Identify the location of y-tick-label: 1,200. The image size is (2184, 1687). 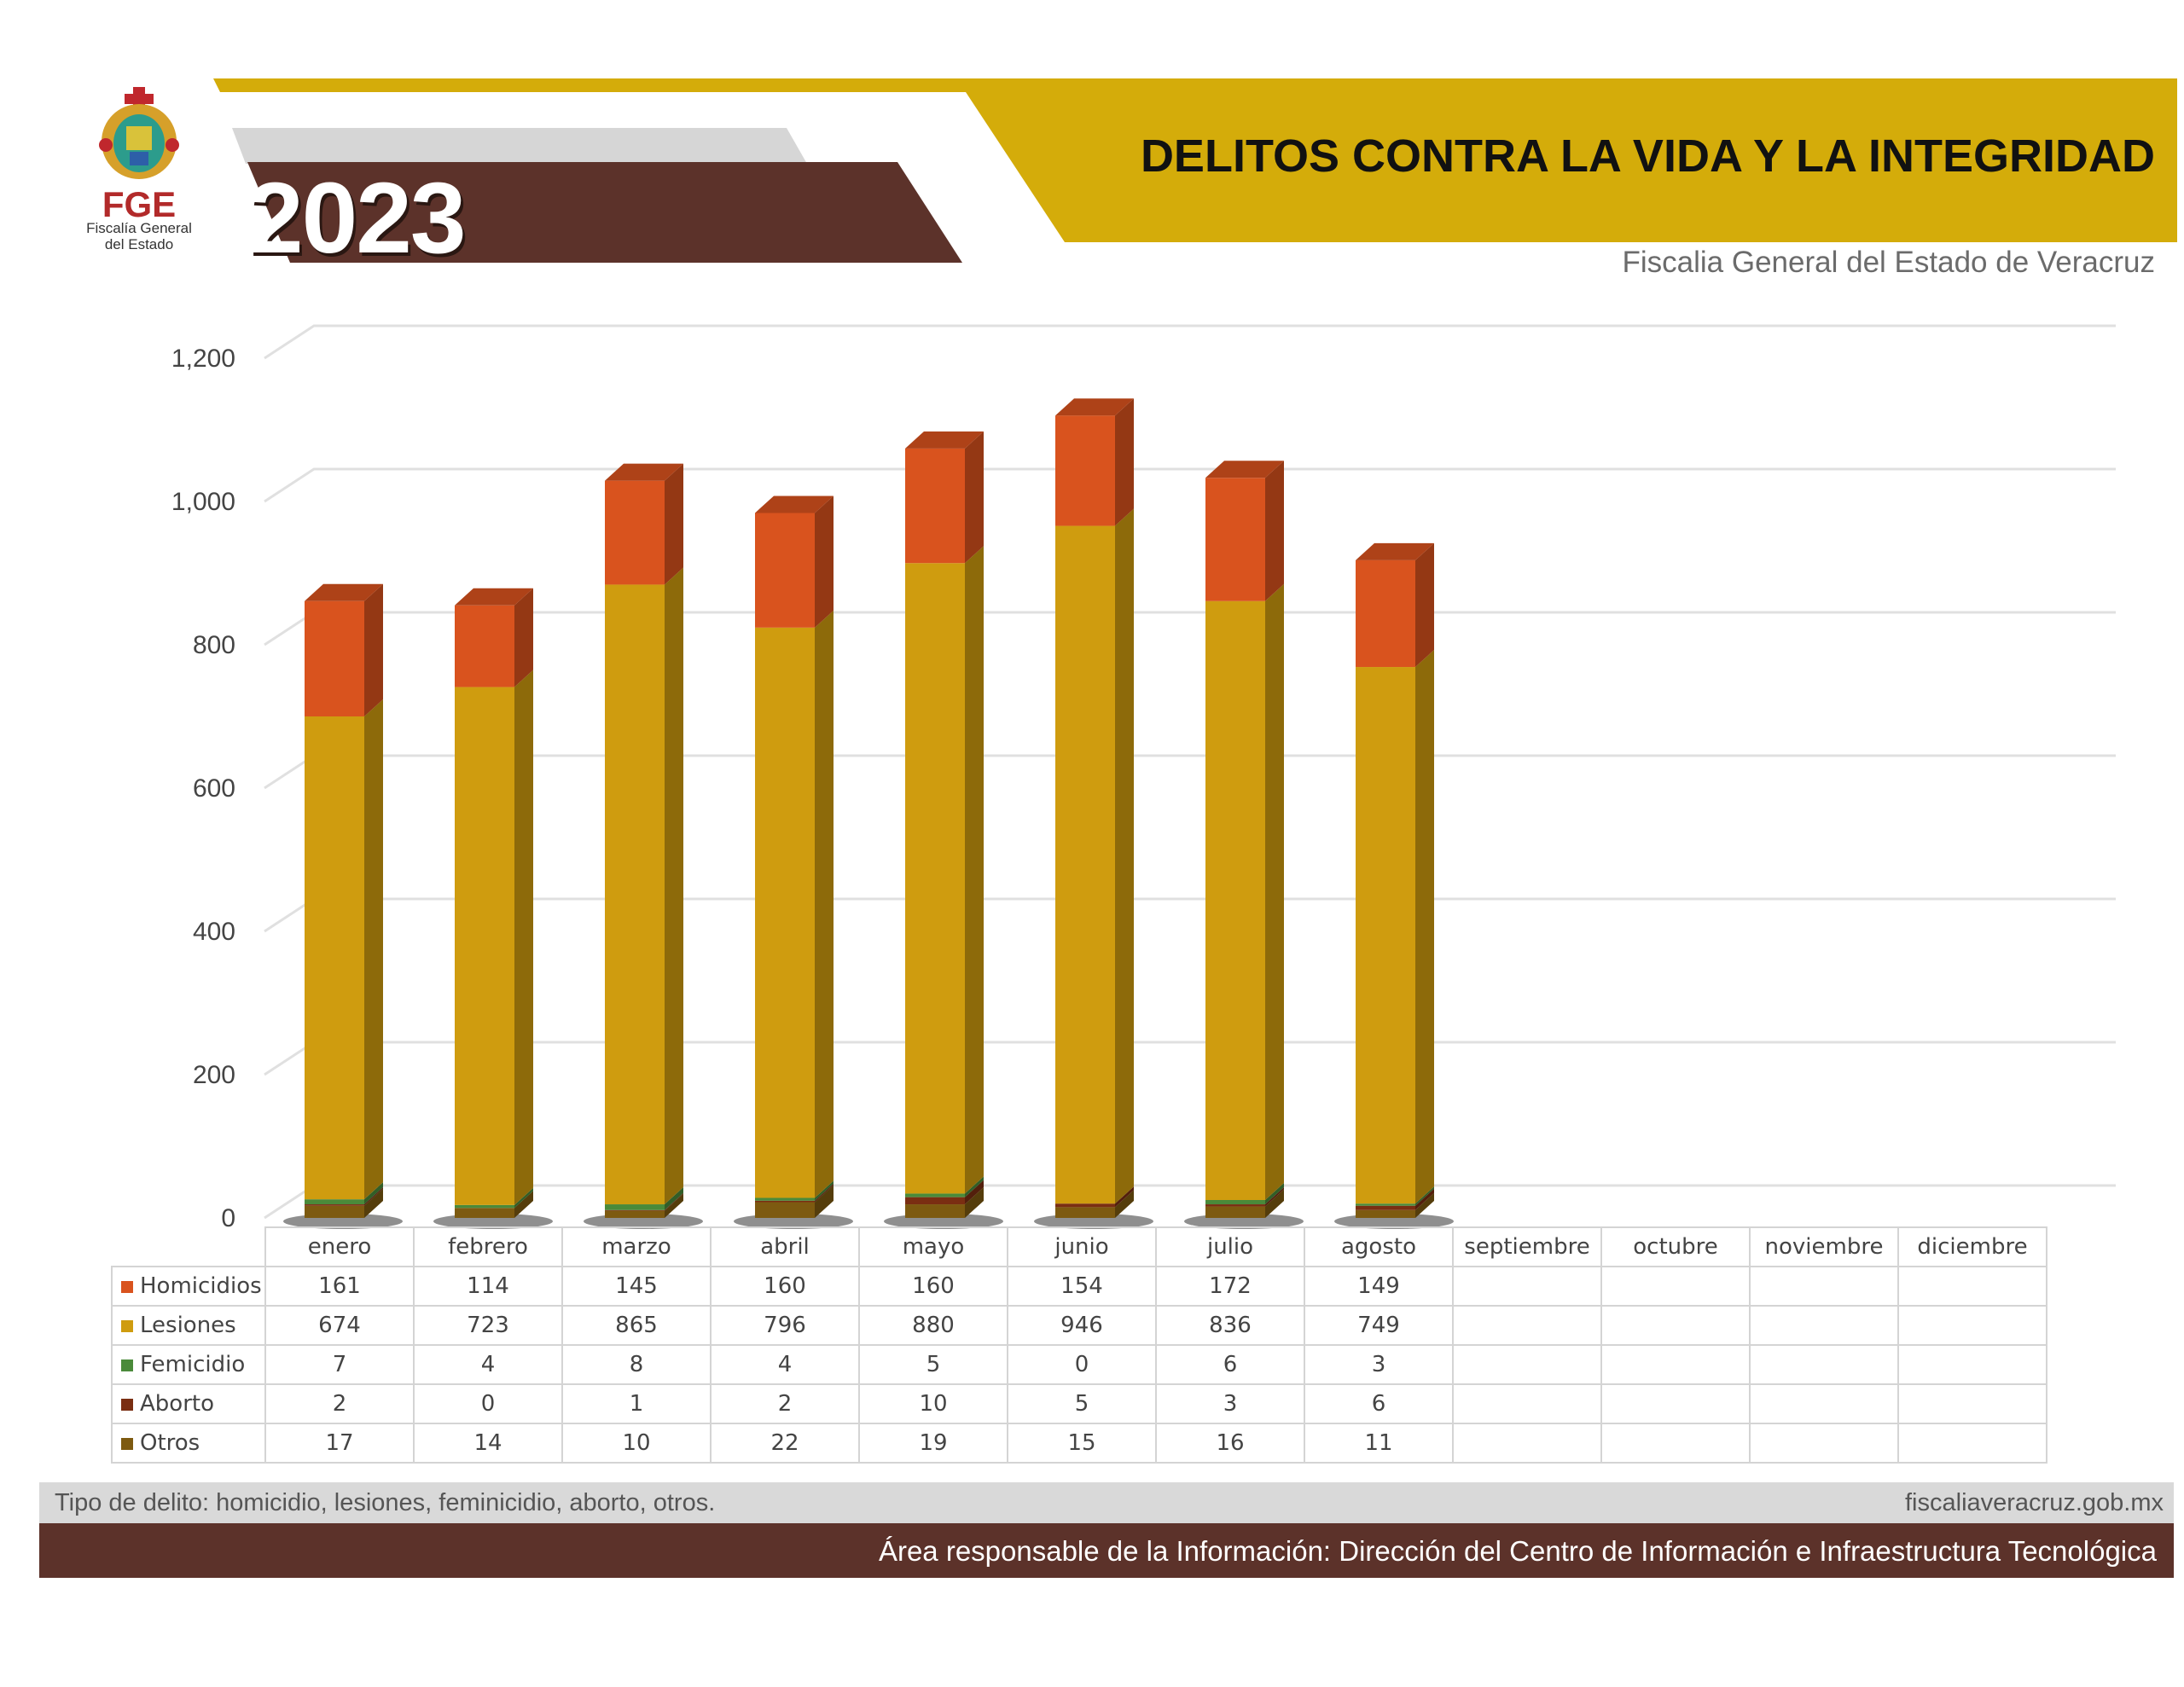
(203, 359).